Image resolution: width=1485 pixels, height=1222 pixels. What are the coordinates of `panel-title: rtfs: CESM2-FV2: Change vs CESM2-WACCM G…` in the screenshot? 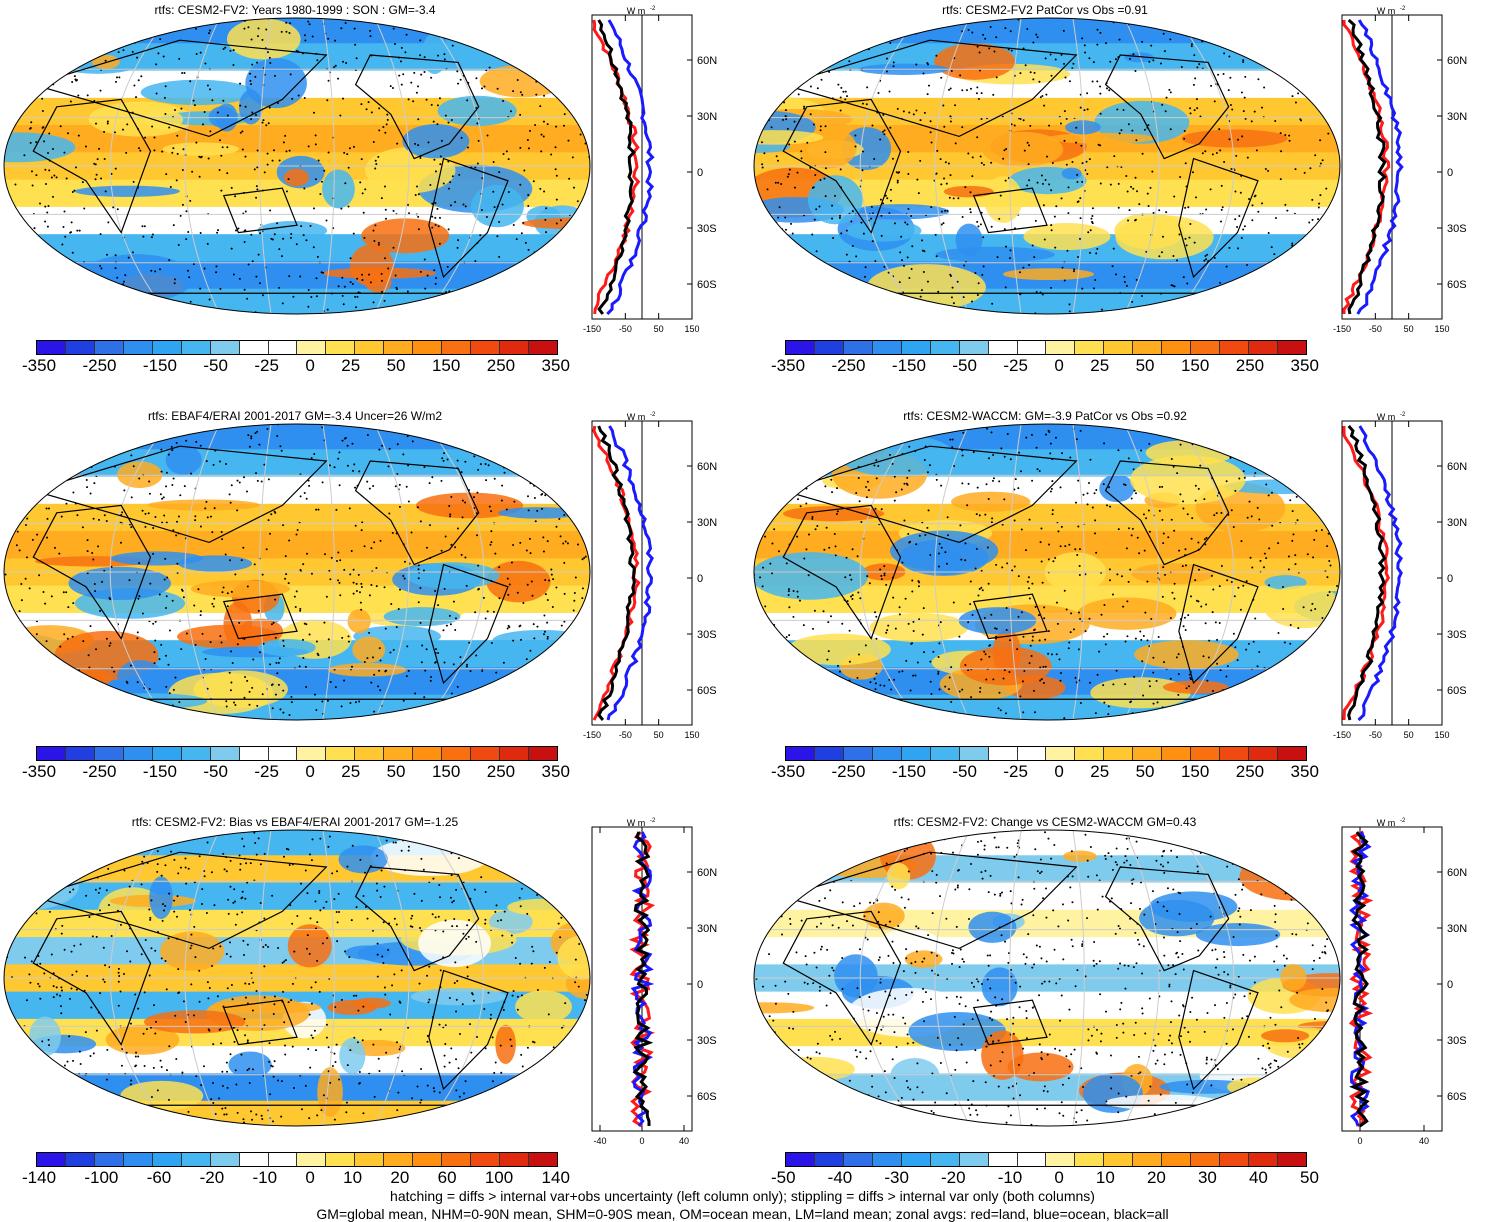 It's located at (1045, 822).